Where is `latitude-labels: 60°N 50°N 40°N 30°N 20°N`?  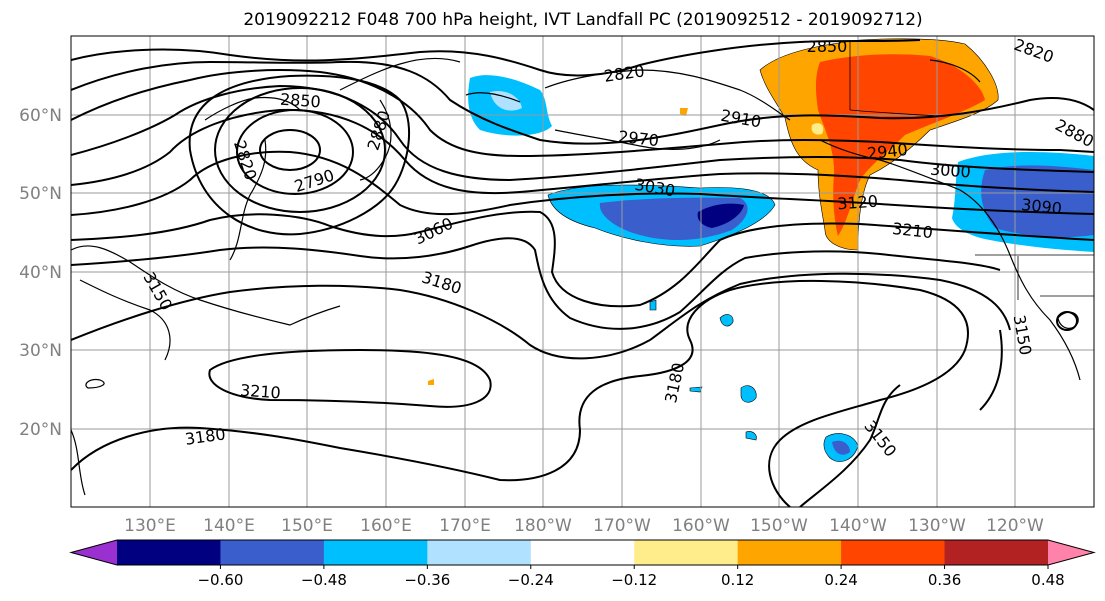 latitude-labels: 60°N 50°N 40°N 30°N 20°N is located at coordinates (40, 273).